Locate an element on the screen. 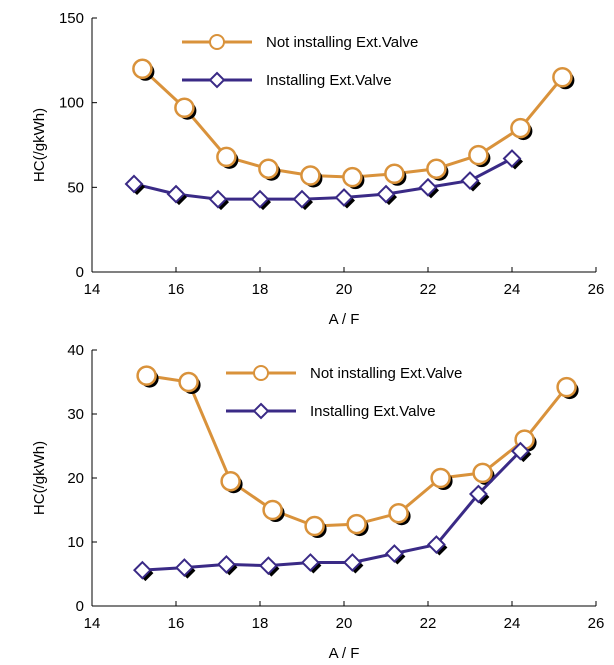  y-axis-title: HC(/gkWh) is located at coordinates (39, 145).